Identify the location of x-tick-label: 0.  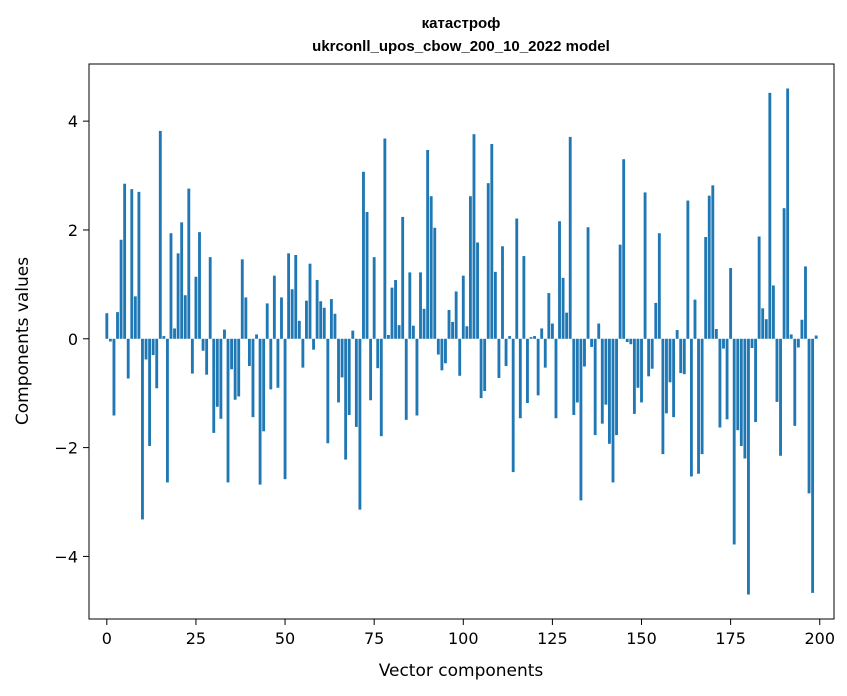
(107, 638).